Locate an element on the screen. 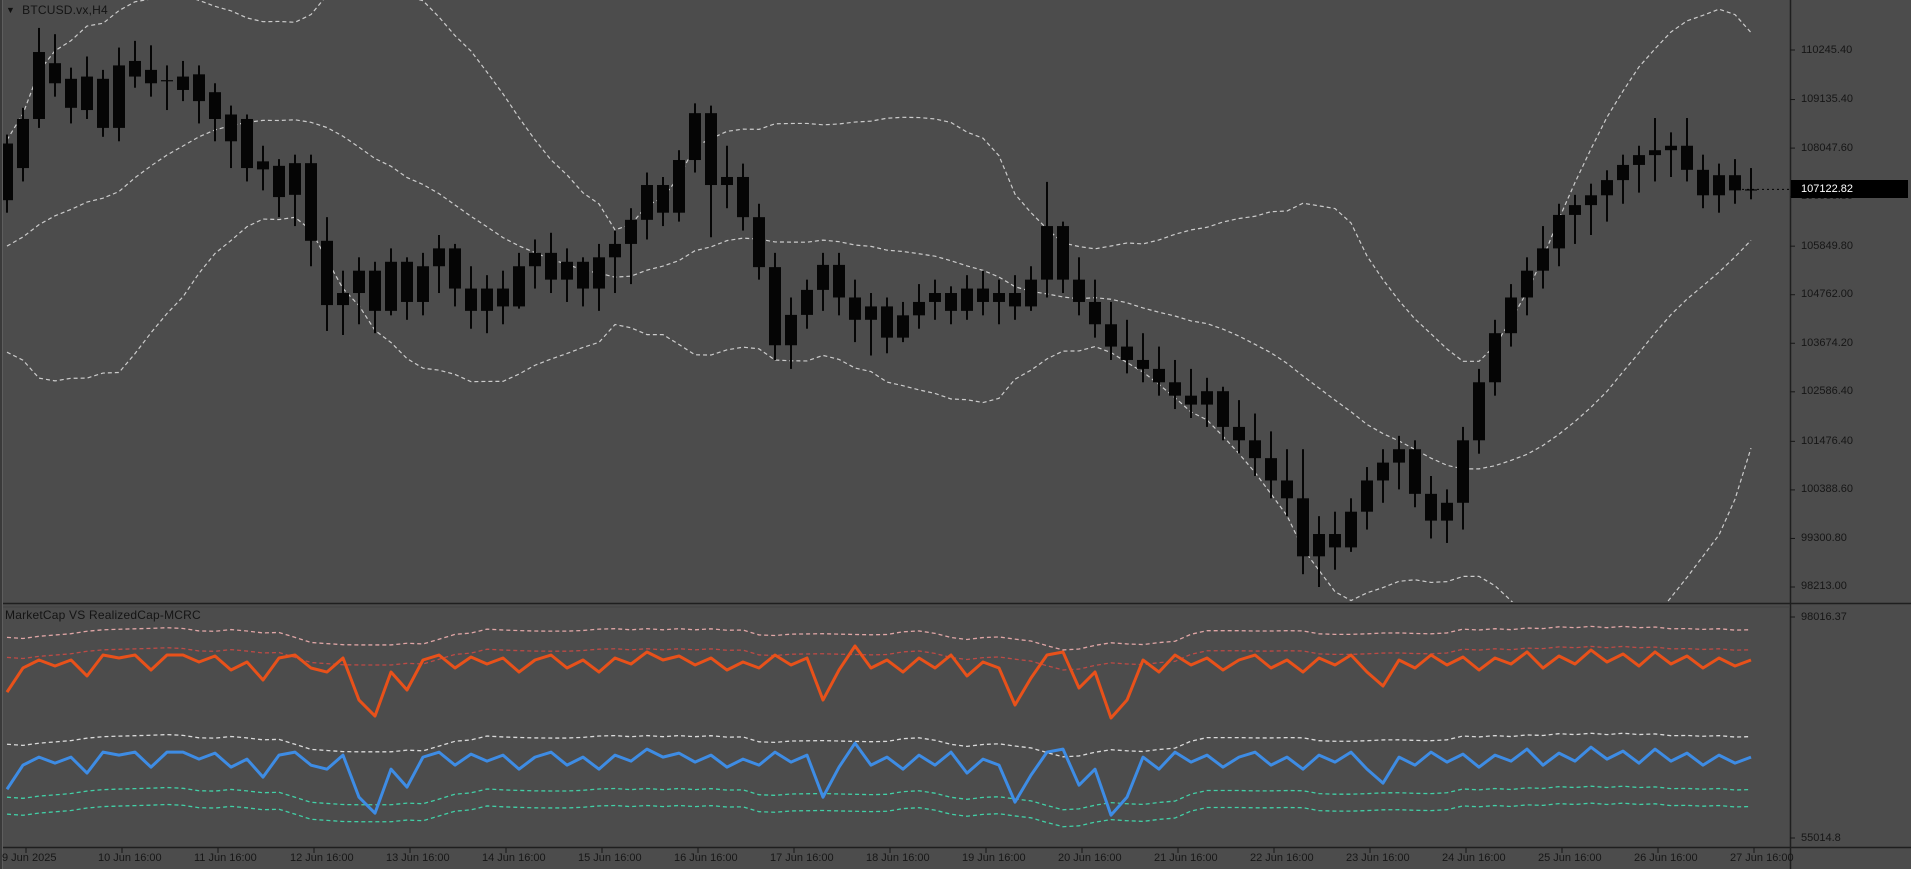 This screenshot has height=869, width=1911. price-axis-label: 100388.60 is located at coordinates (1827, 489).